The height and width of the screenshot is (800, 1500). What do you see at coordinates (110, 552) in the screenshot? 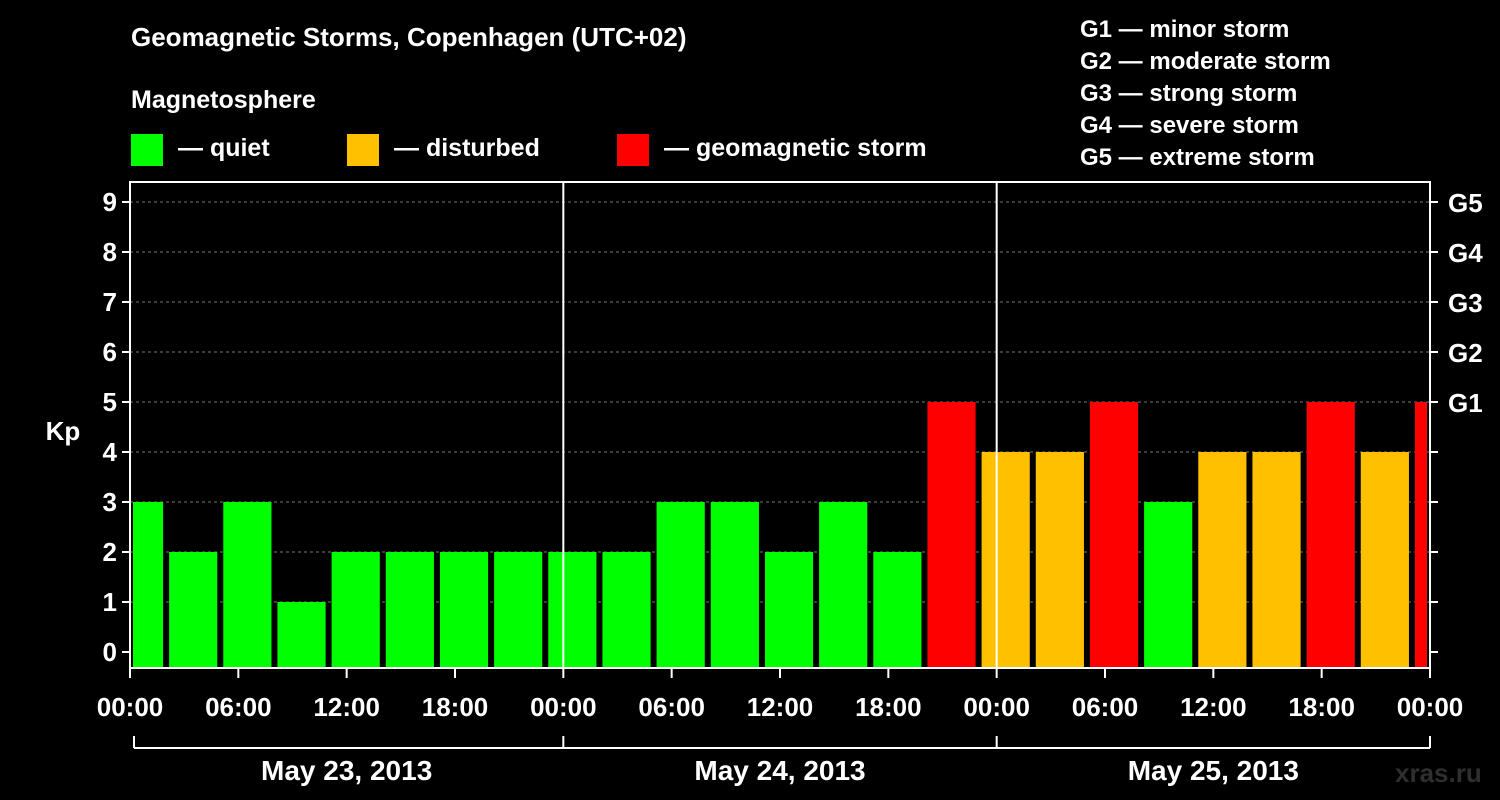
I see `y-tick-label: 2` at bounding box center [110, 552].